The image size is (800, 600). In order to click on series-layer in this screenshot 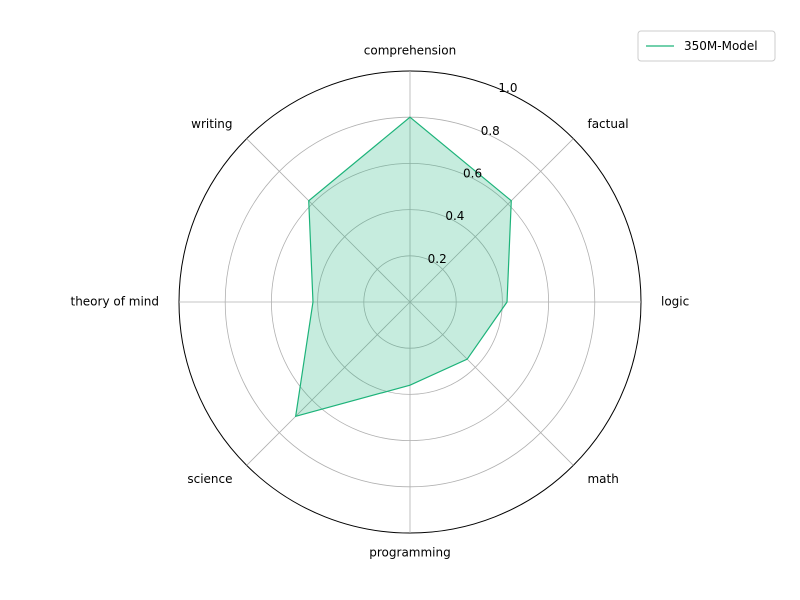, I will do `click(403, 267)`.